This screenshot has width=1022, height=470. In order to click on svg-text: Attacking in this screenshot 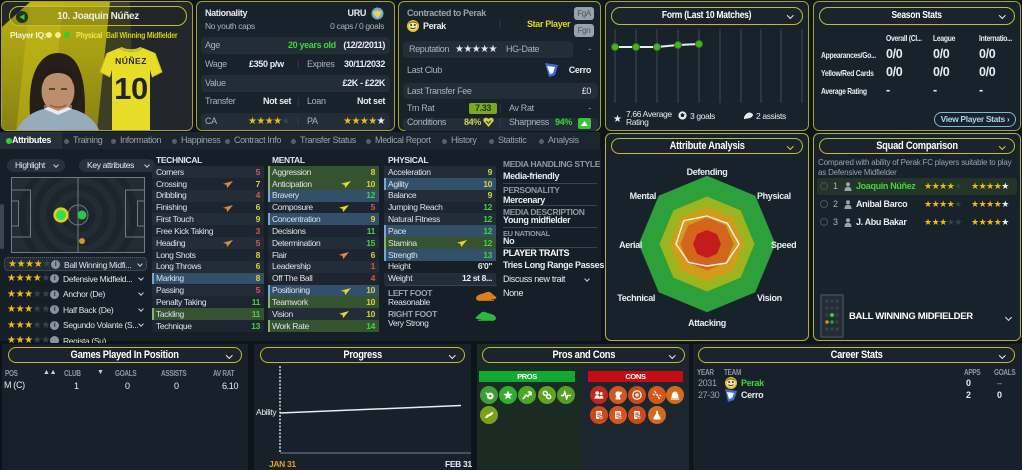, I will do `click(707, 323)`.